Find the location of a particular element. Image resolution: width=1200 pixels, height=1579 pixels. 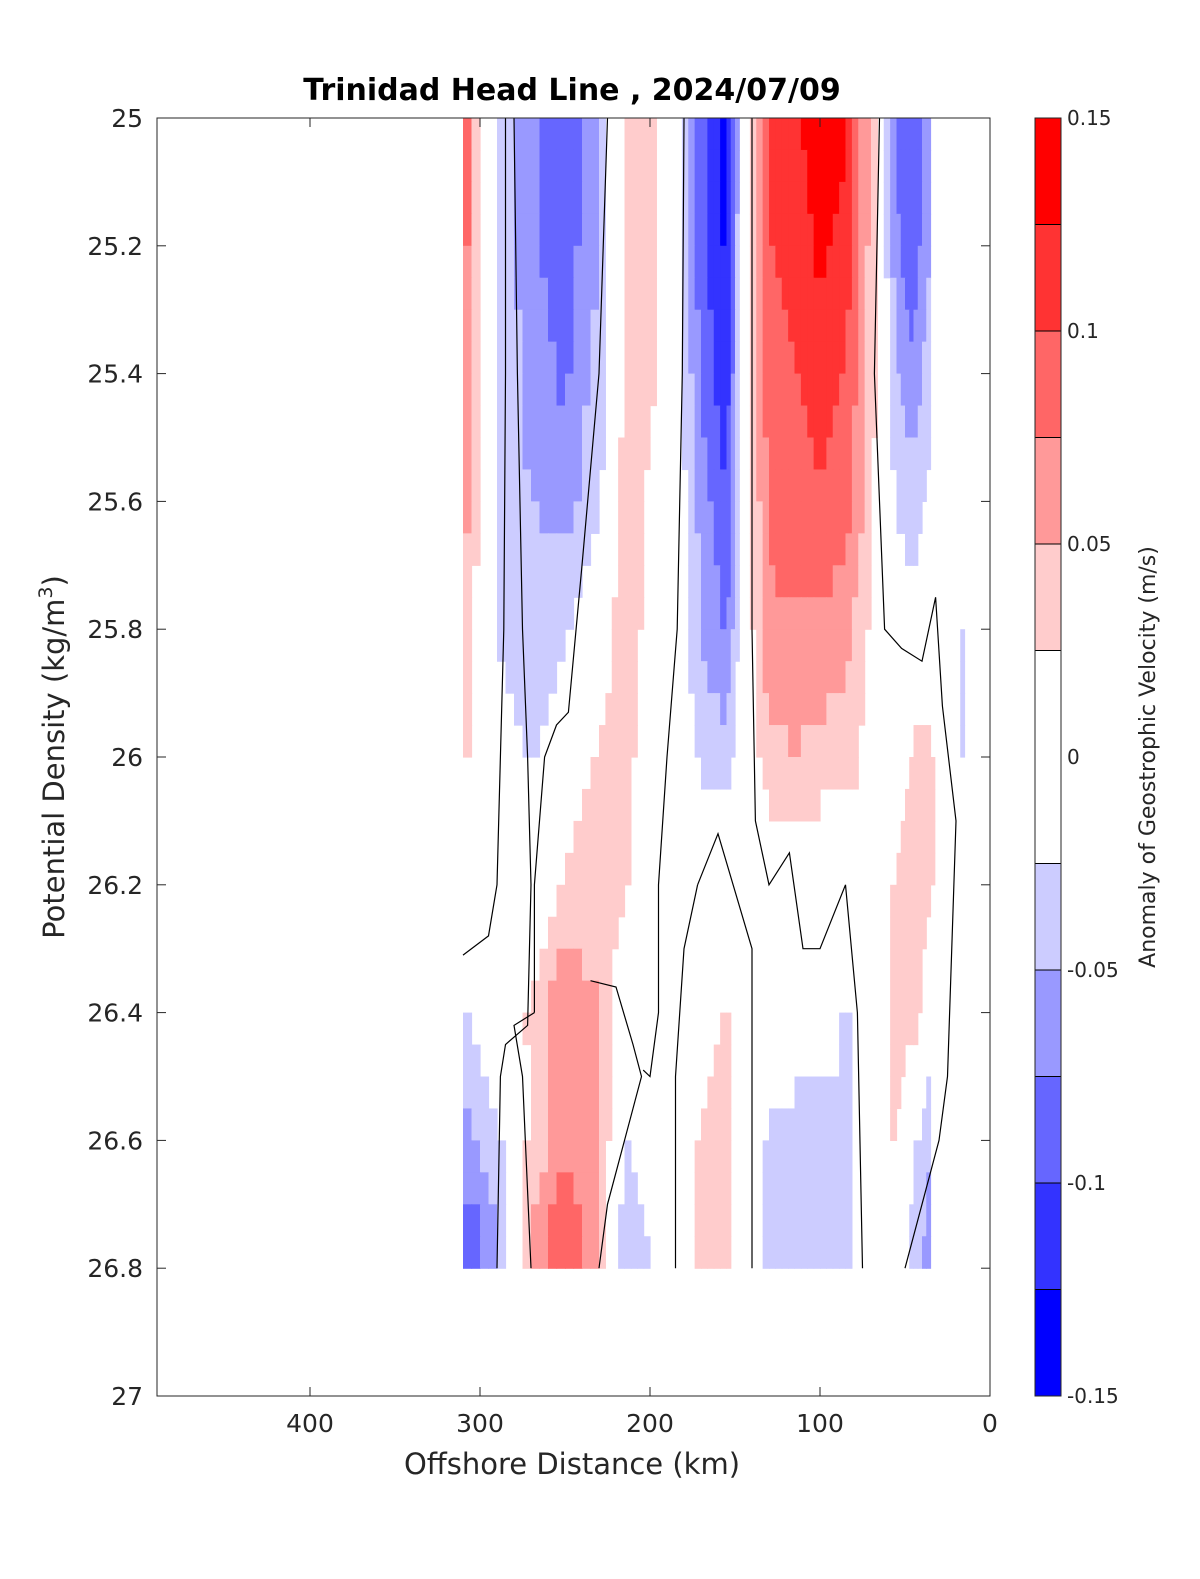

zero-contour-line is located at coordinates (616, 1124).